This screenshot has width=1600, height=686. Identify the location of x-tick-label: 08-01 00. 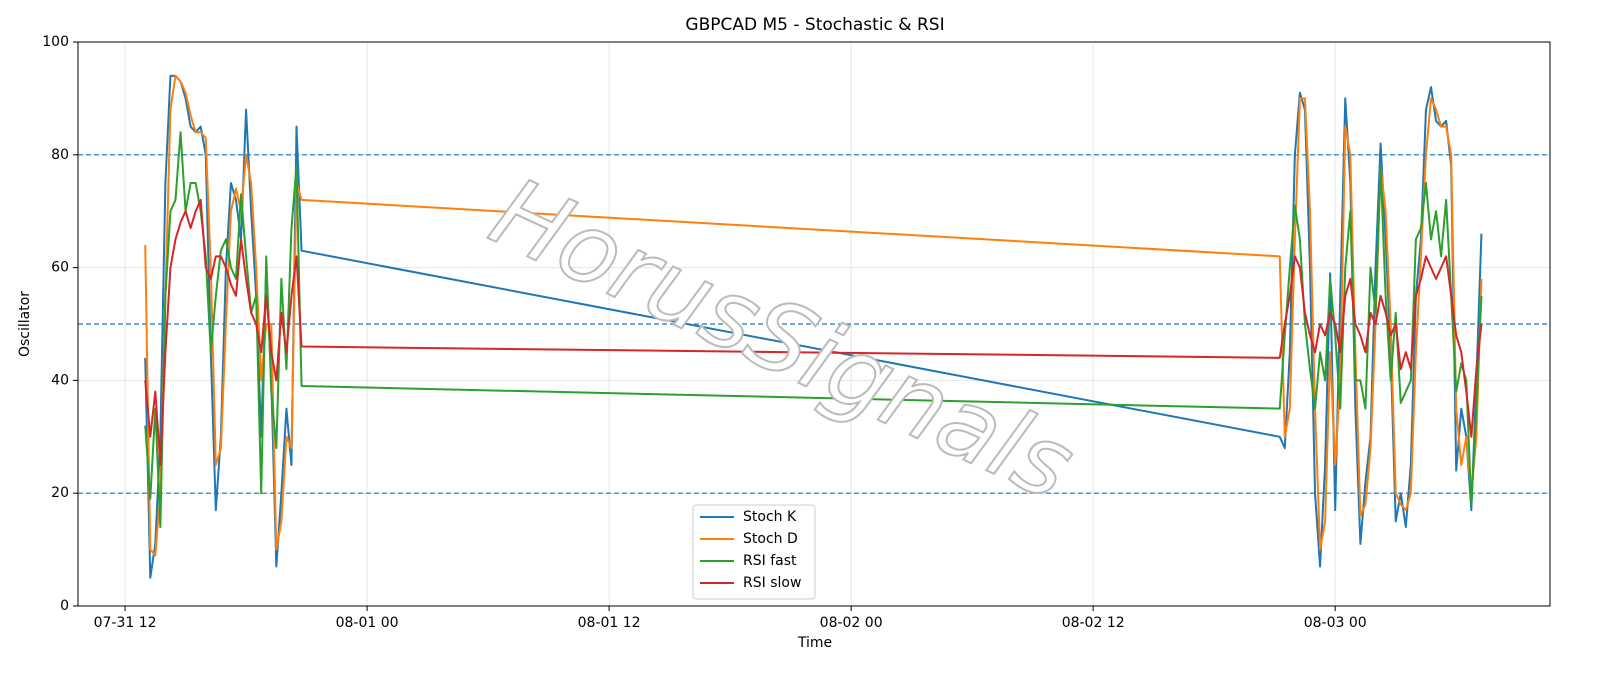
(367, 623).